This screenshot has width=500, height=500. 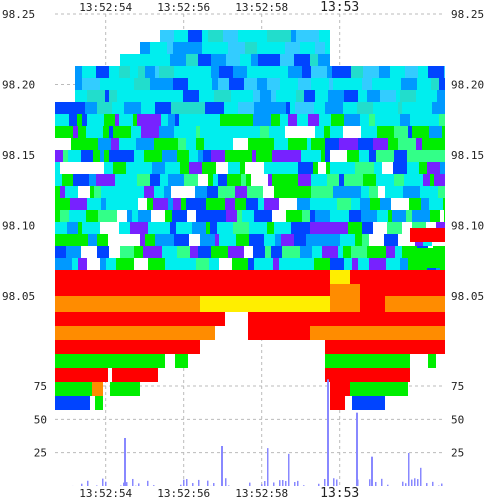 I want to click on price-tick-label: 98.25, so click(x=18, y=14).